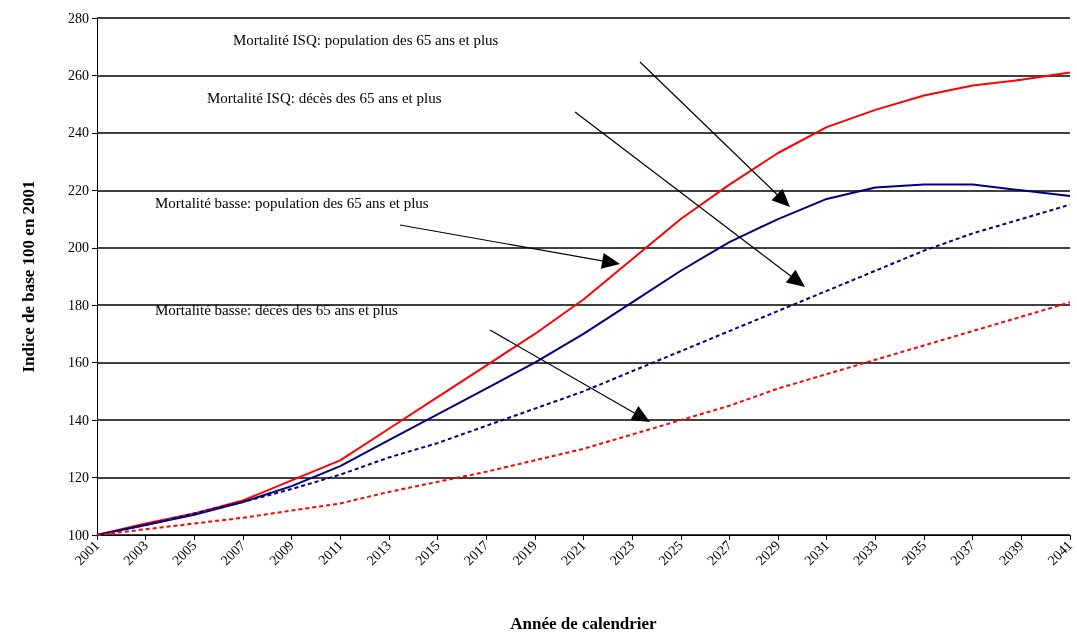 The height and width of the screenshot is (637, 1077). Describe the element at coordinates (78, 133) in the screenshot. I see `y-tick-label: 240` at that location.